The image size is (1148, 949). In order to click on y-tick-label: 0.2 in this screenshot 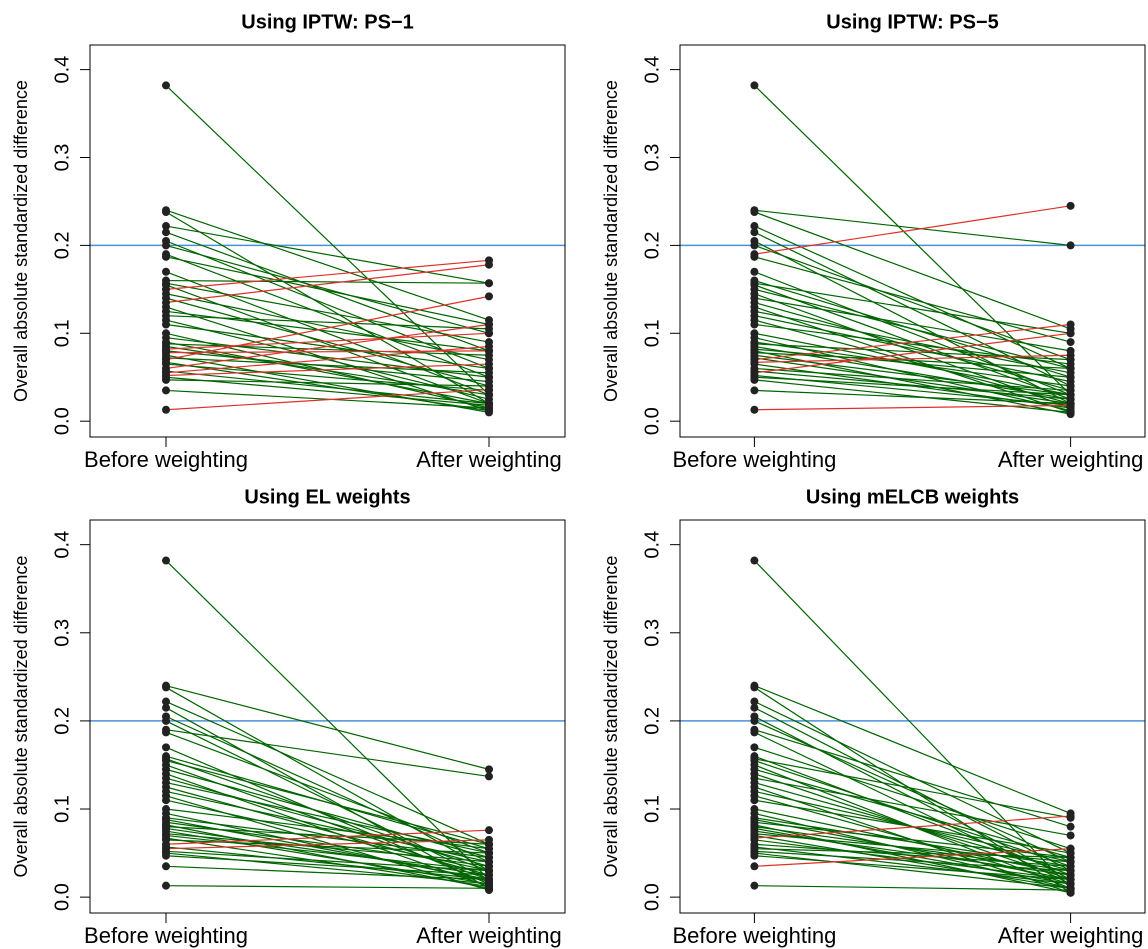, I will do `click(652, 245)`.